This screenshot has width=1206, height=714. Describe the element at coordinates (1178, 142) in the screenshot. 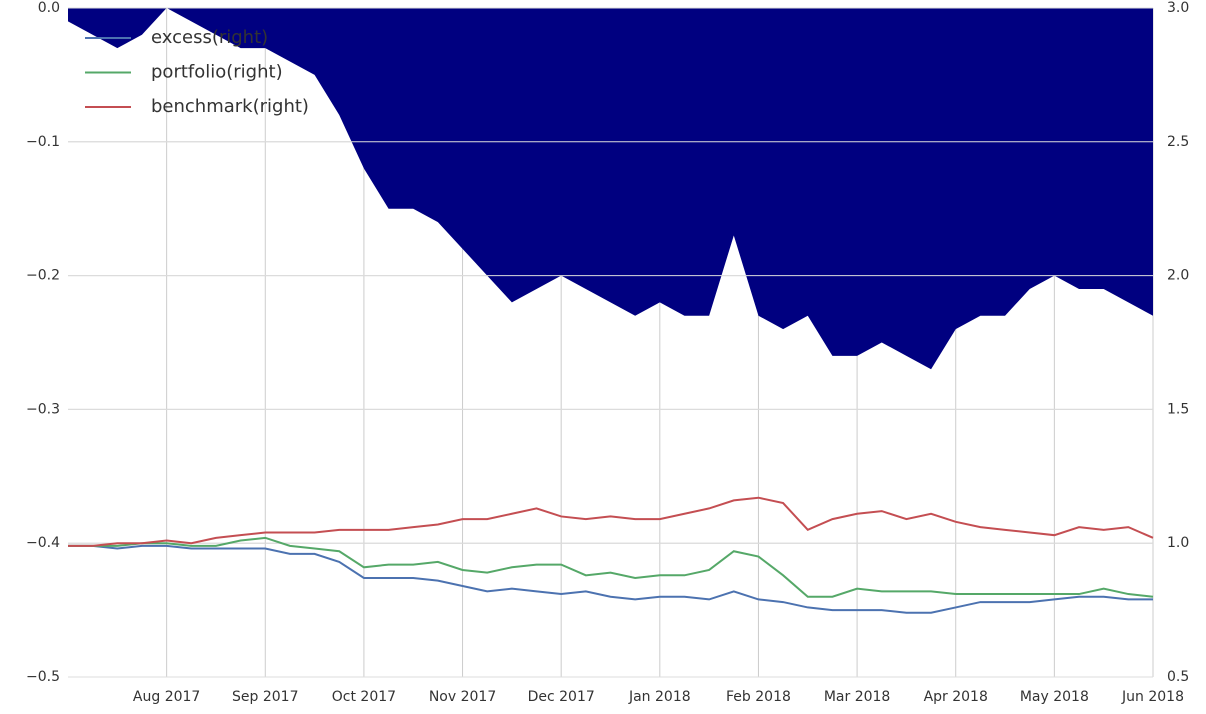

I see `y2-tick-label: 2.5` at that location.